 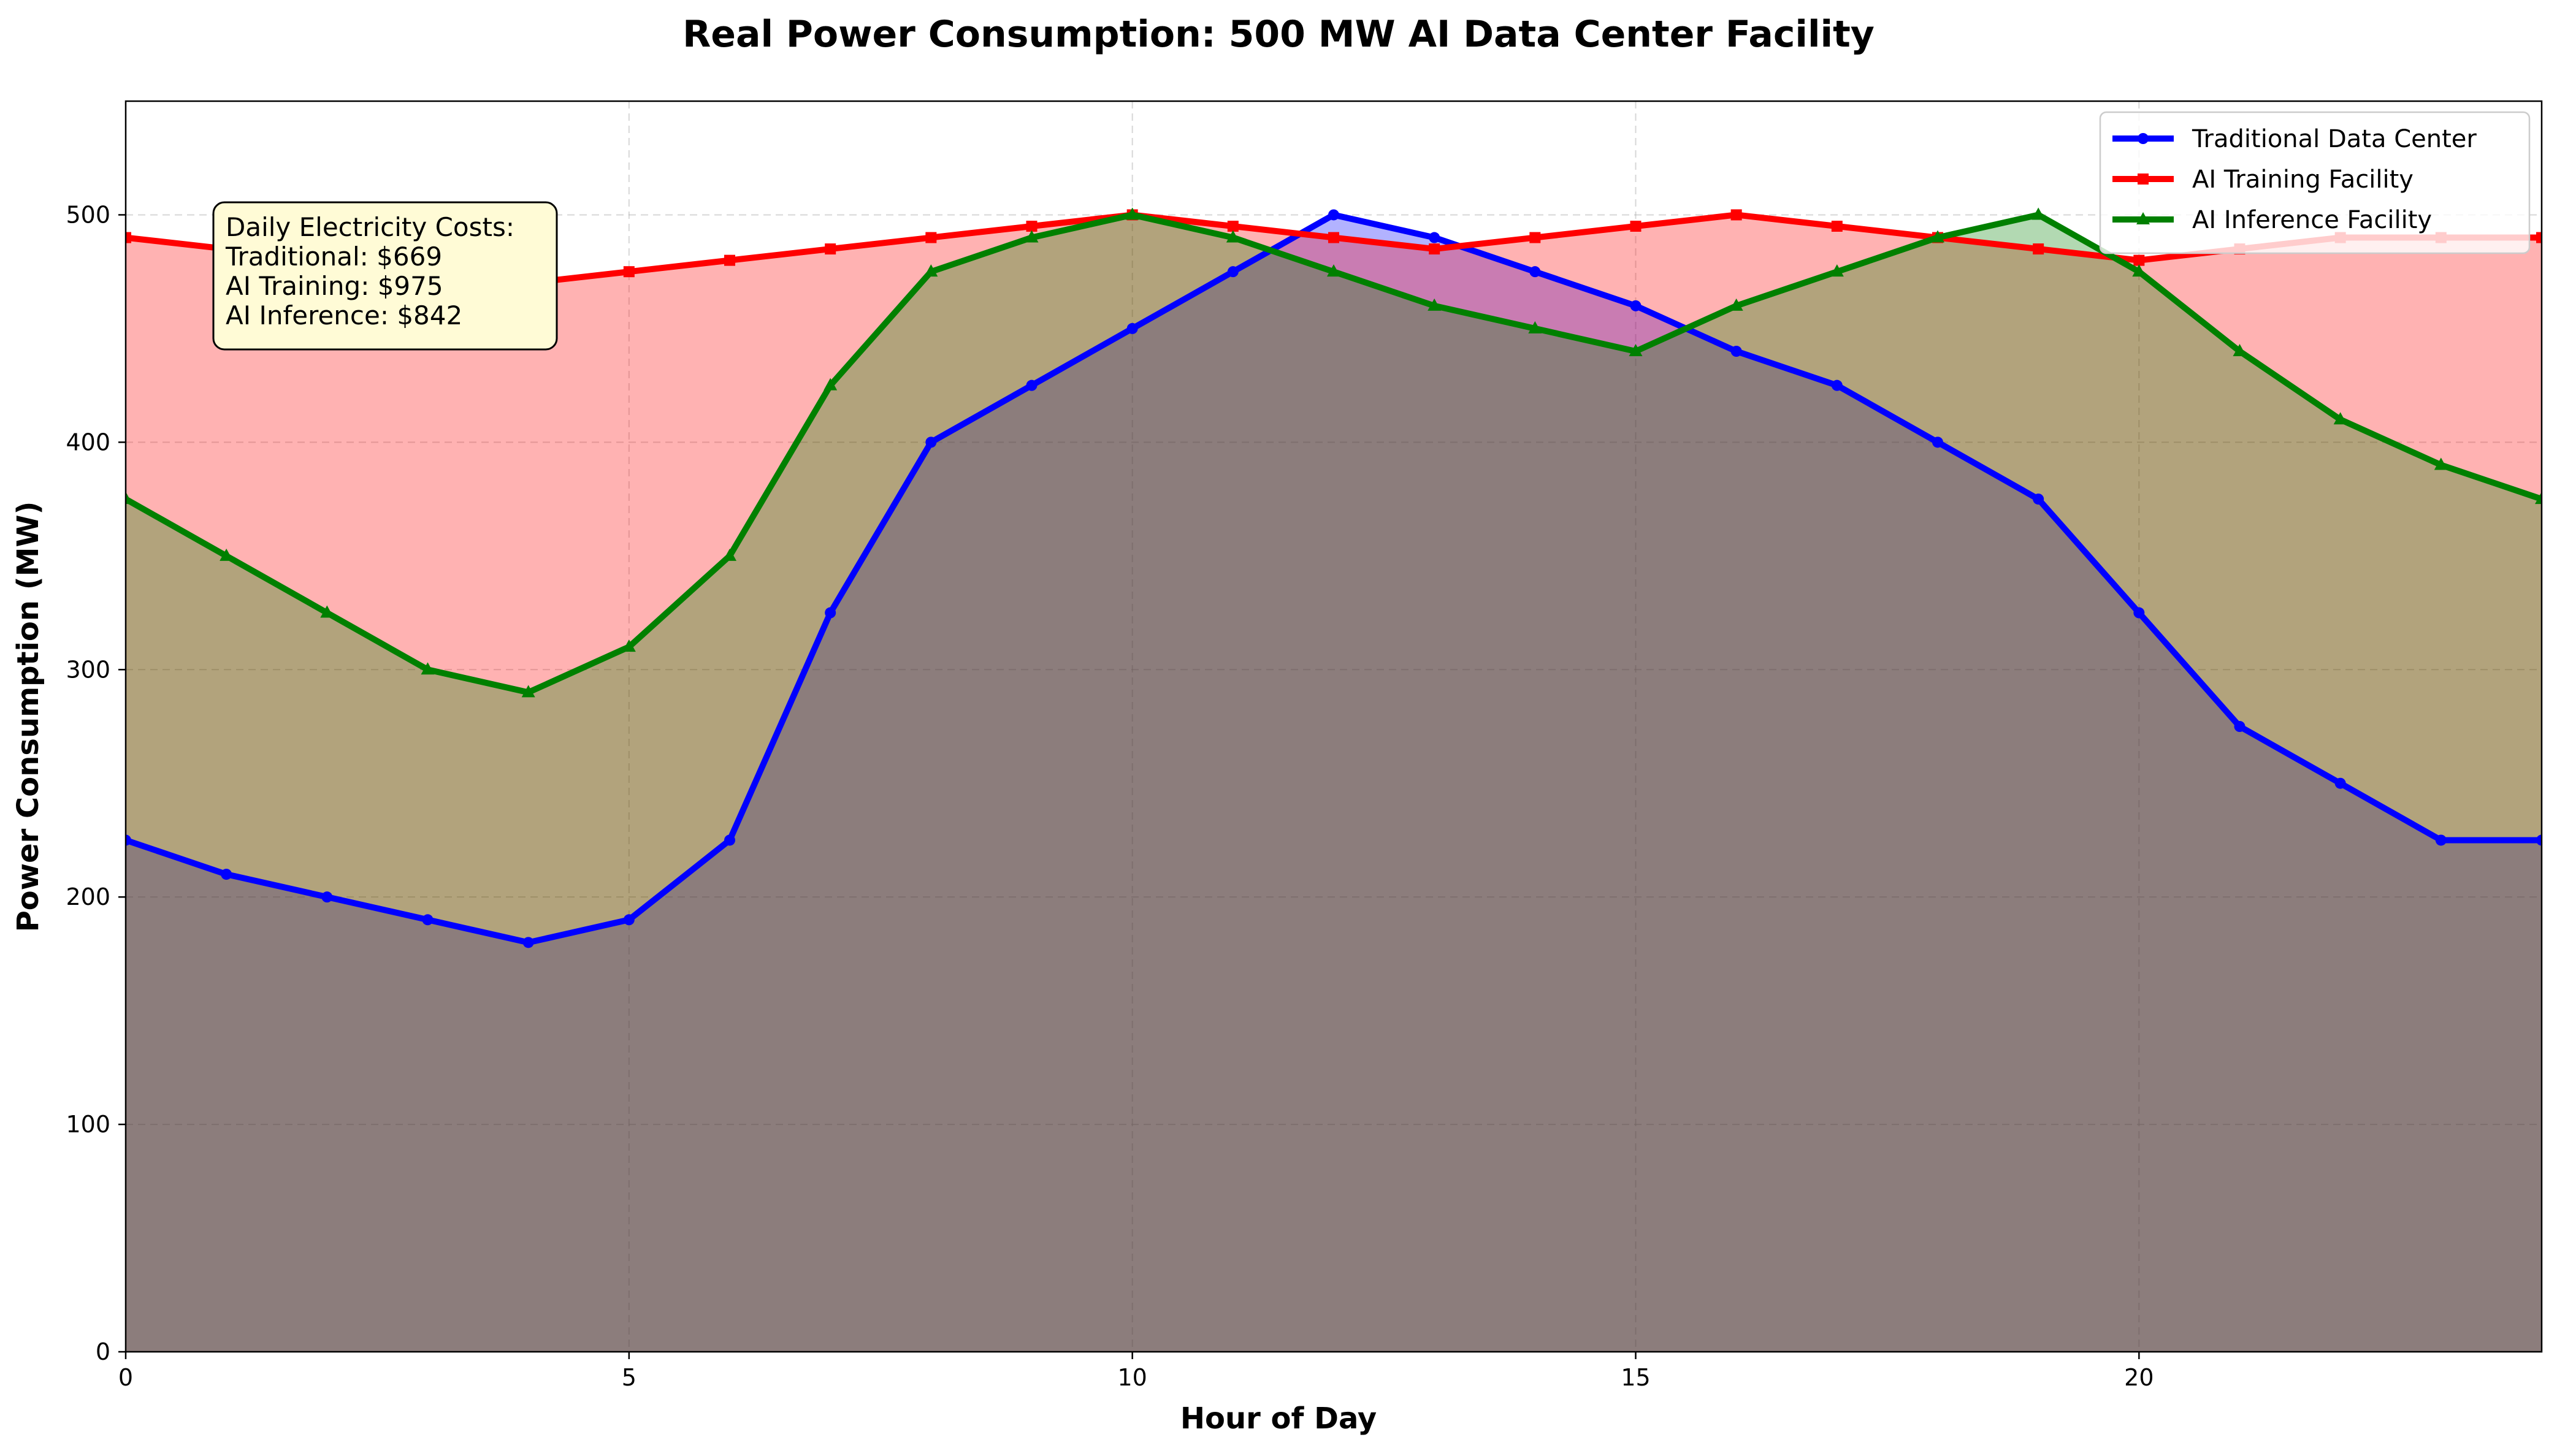 What do you see at coordinates (28, 716) in the screenshot?
I see `y-axis-label: Power Consumption (MW)` at bounding box center [28, 716].